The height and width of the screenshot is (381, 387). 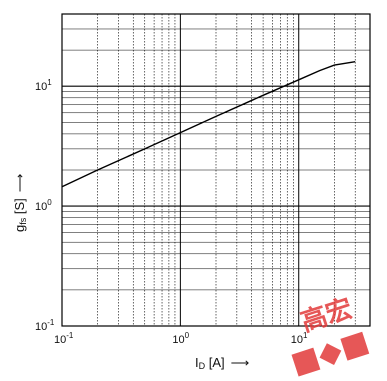 I want to click on x-tick-label: 10¹, so click(x=299, y=338).